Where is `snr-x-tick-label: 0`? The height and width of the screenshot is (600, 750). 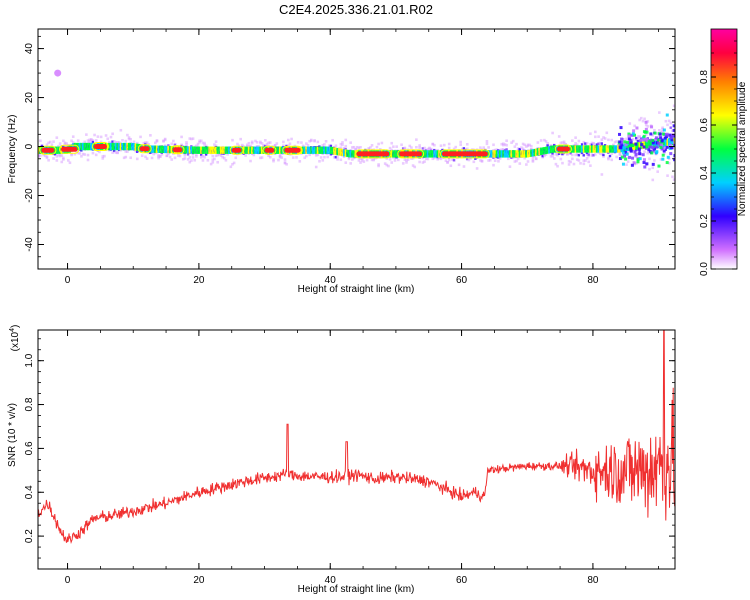 snr-x-tick-label: 0 is located at coordinates (68, 580).